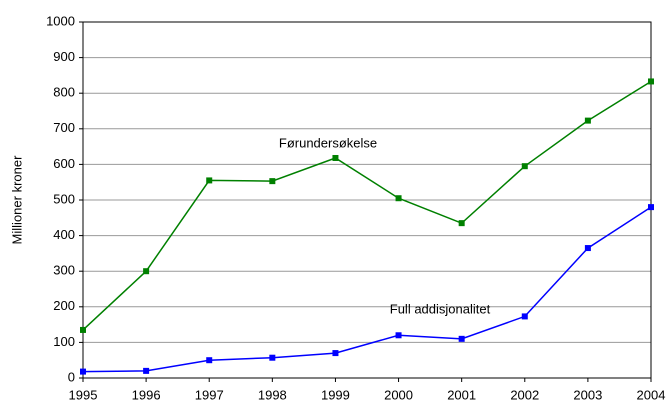 This screenshot has width=669, height=410. What do you see at coordinates (64, 198) in the screenshot?
I see `y-tick-label: 500` at bounding box center [64, 198].